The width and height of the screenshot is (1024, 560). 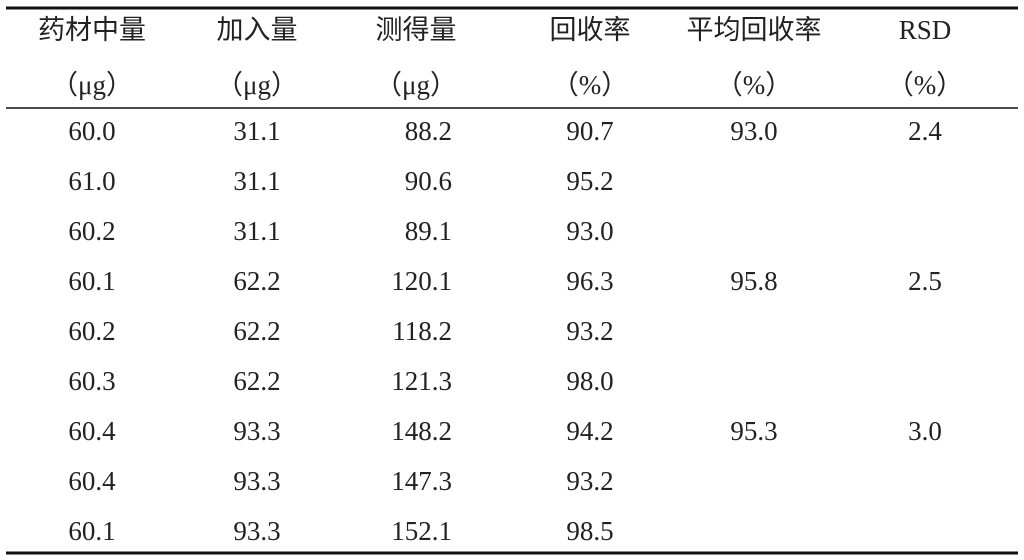 What do you see at coordinates (92, 30) in the screenshot?
I see `header-cell: 药材中量` at bounding box center [92, 30].